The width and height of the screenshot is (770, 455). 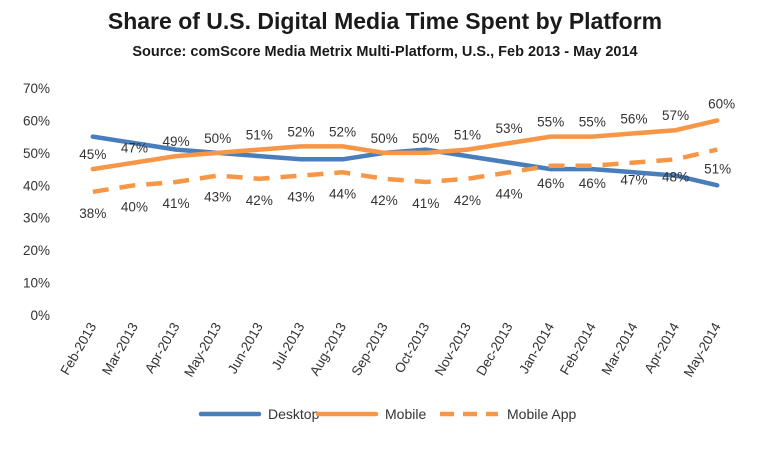 I want to click on x-tick-label: Apr-2014, so click(x=661, y=348).